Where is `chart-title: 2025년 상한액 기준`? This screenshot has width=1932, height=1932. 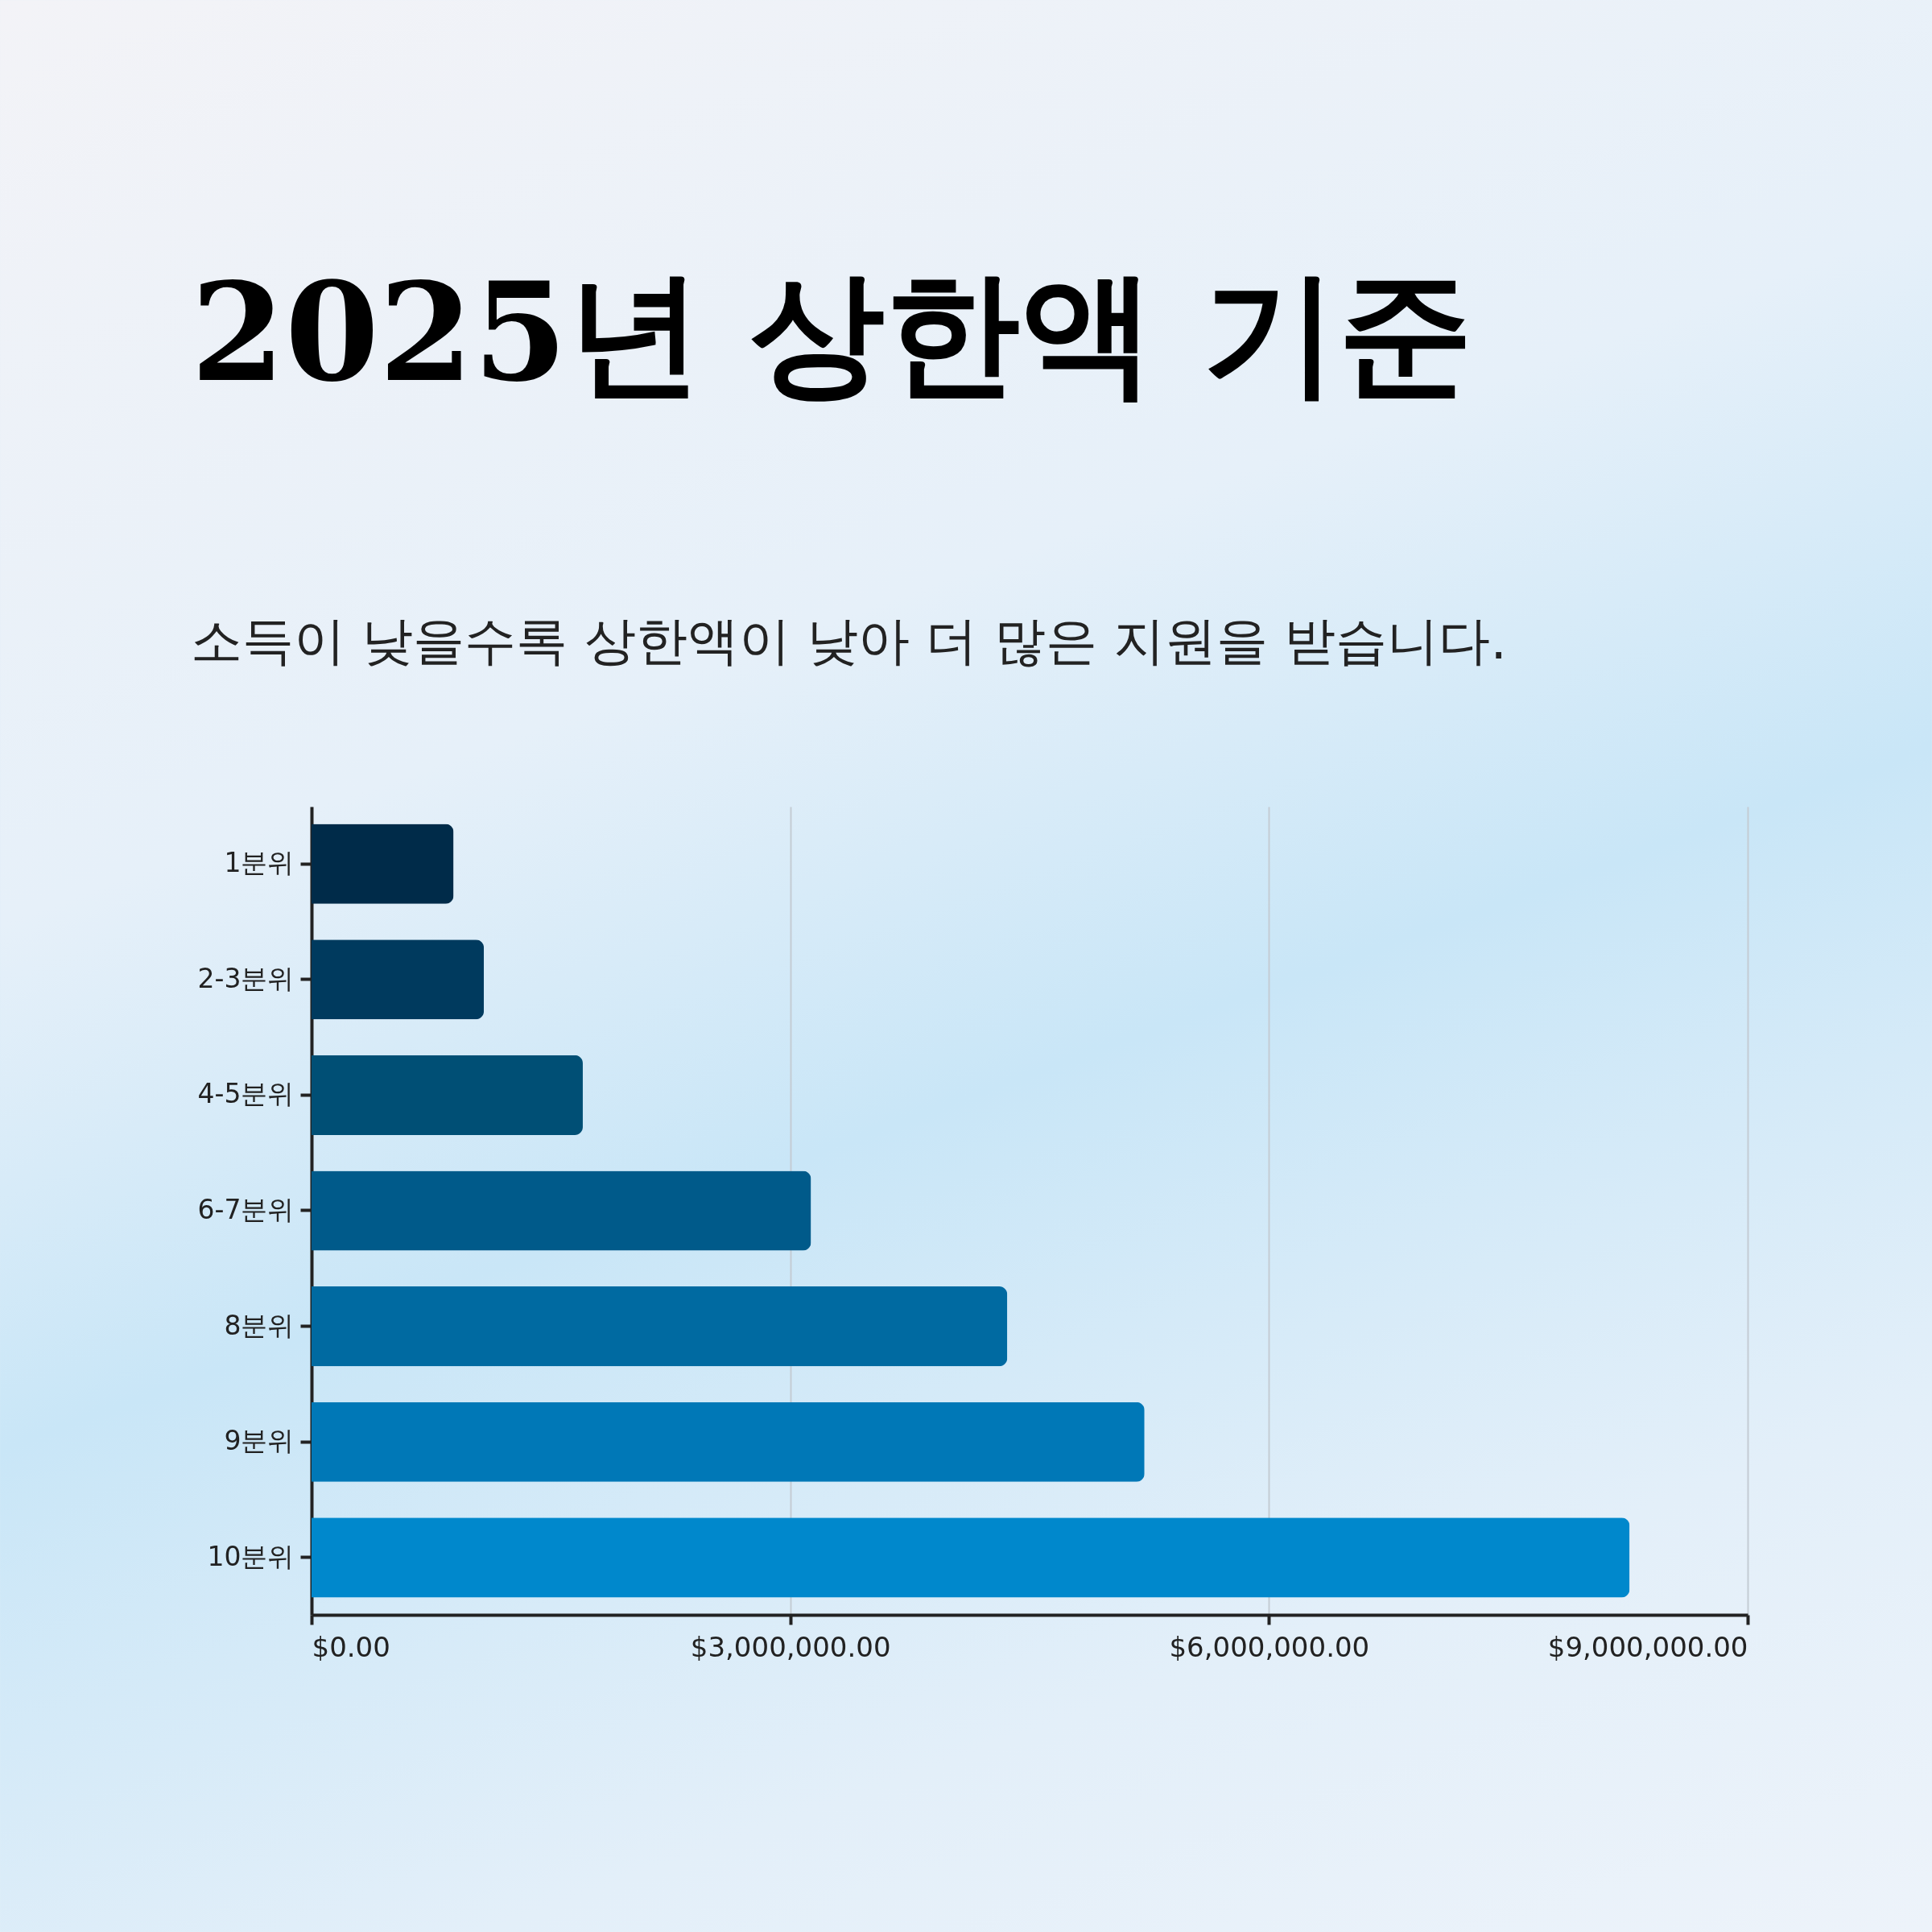 chart-title: 2025년 상한액 기준 is located at coordinates (832, 332).